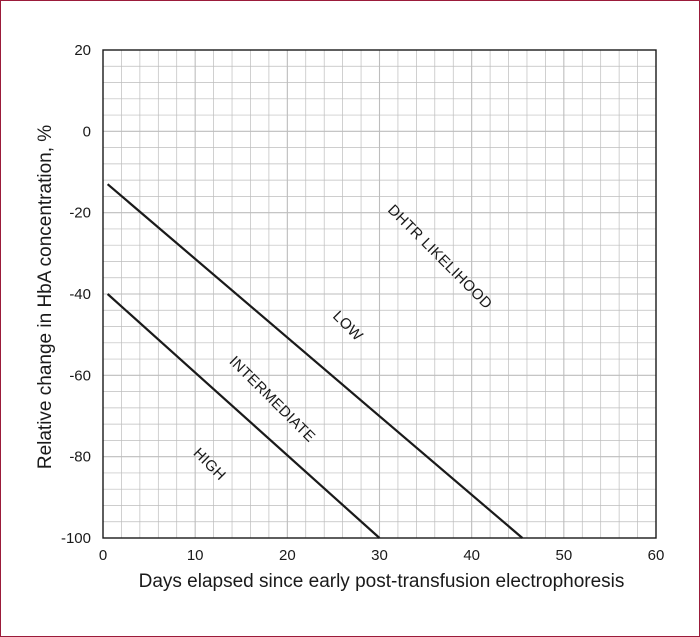  Describe the element at coordinates (563, 555) in the screenshot. I see `x-tick-label: 50` at that location.